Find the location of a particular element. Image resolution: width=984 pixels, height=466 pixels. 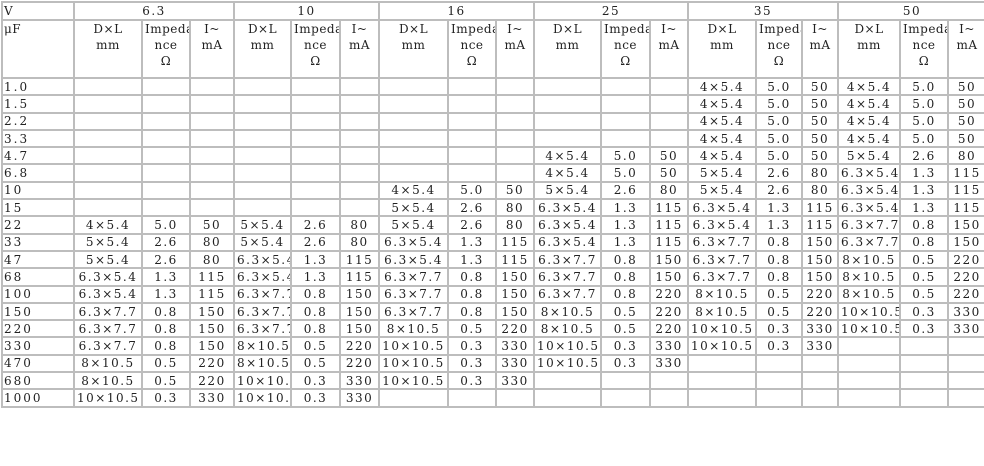

impedance-cell: 5.0 is located at coordinates (779, 86).